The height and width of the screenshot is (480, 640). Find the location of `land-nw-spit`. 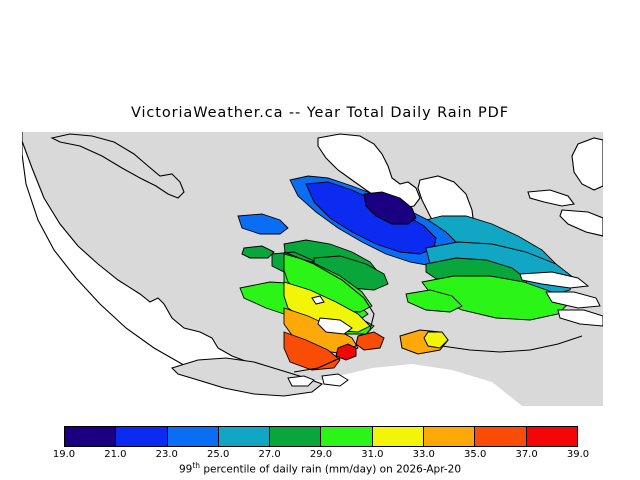

land-nw-spit is located at coordinates (117, 166).